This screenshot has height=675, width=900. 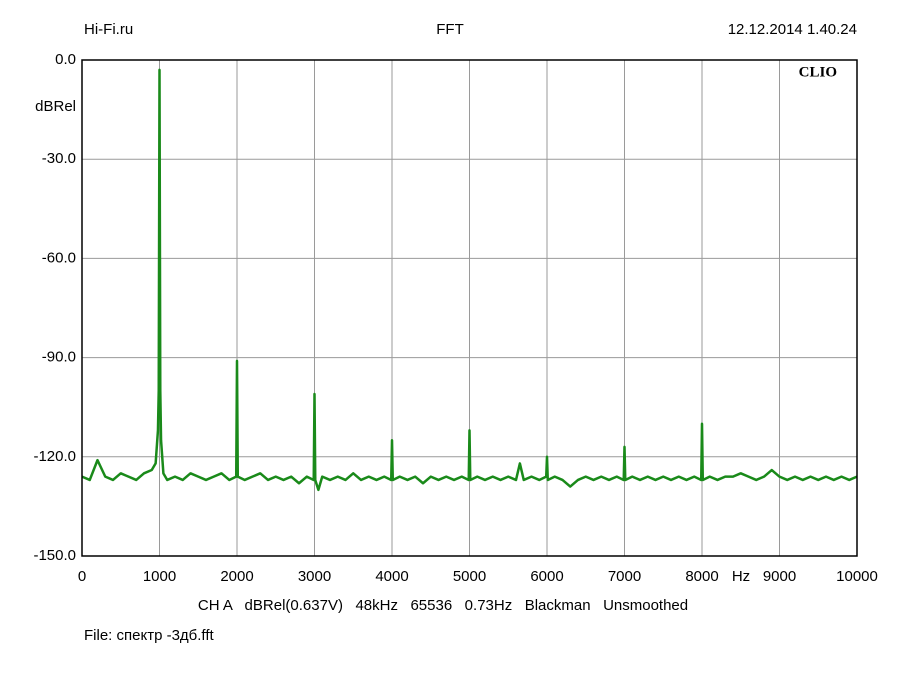 I want to click on y-tick-label: -120.0, so click(x=54, y=456).